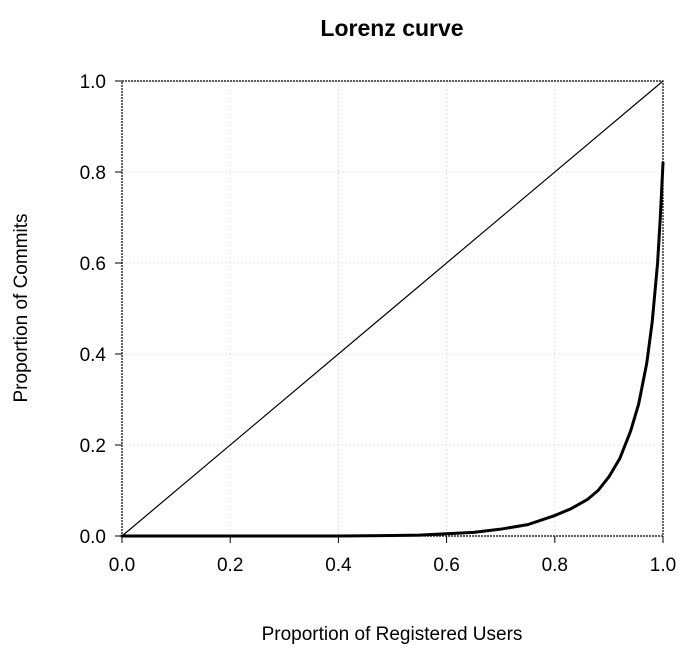 Image resolution: width=680 pixels, height=648 pixels. What do you see at coordinates (93, 82) in the screenshot?
I see `y-tick-label: 1.0` at bounding box center [93, 82].